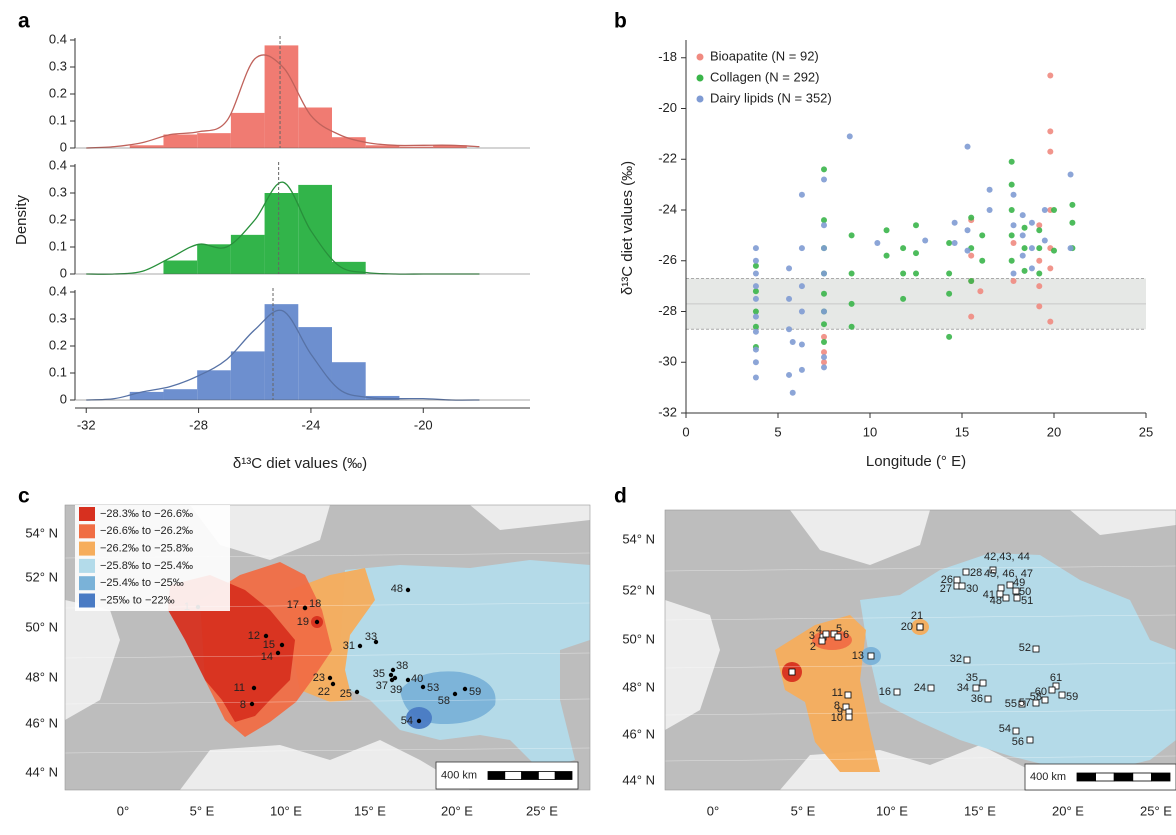 The width and height of the screenshot is (1176, 835). Describe the element at coordinates (231, 648) in the screenshot. I see `isotope-region` at that location.